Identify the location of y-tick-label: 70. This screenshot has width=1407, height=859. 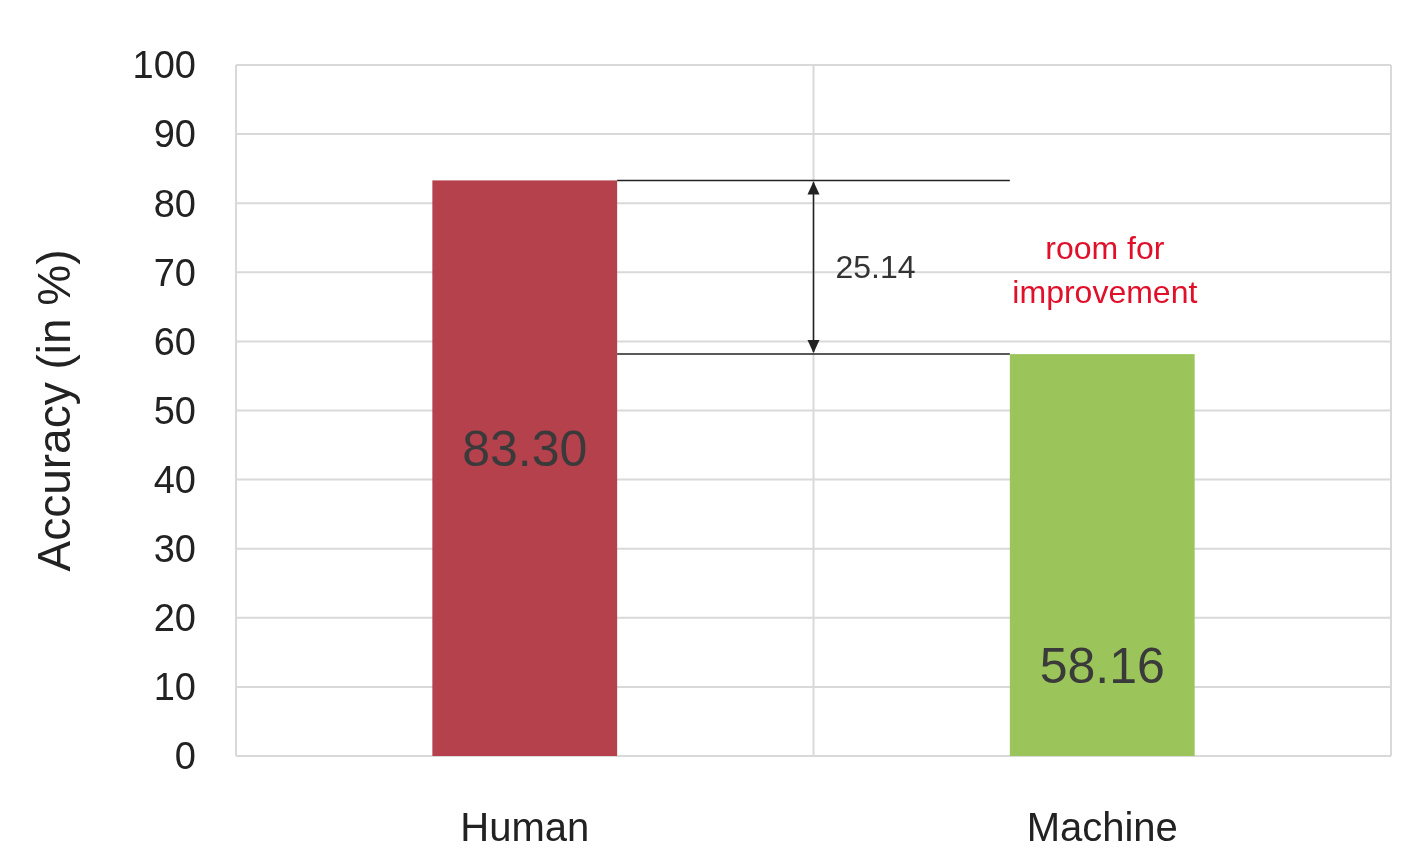
(174, 272).